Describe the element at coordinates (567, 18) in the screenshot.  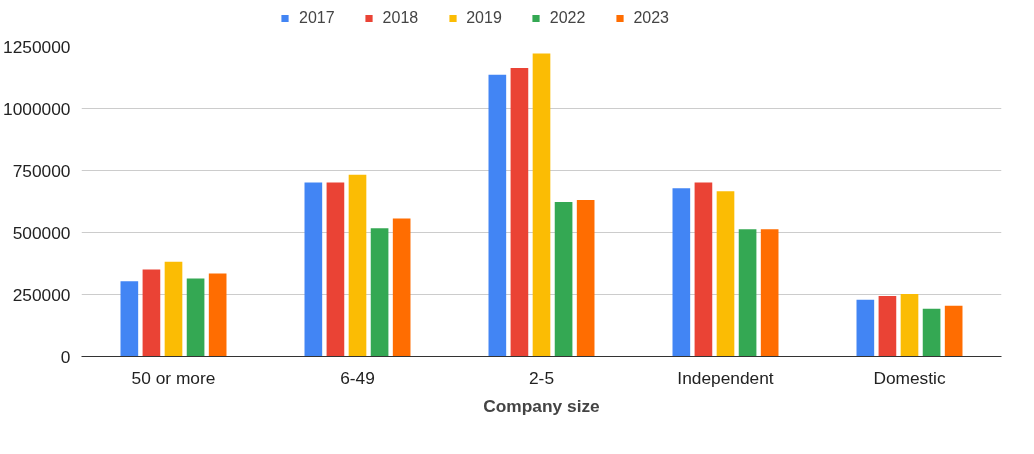
I see `legend-label: 2022` at that location.